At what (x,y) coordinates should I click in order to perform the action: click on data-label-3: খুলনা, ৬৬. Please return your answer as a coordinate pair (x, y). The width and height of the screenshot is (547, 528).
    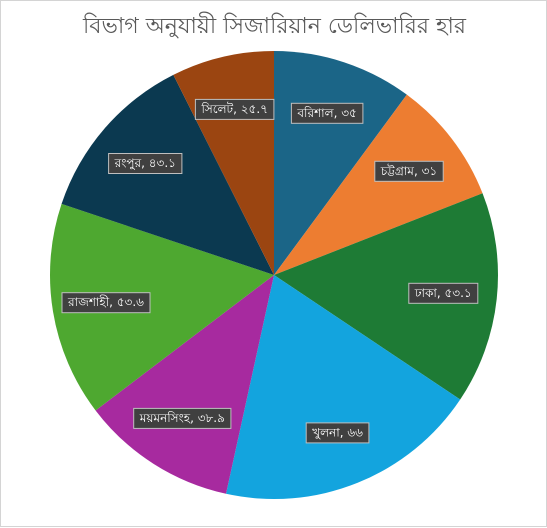
    Looking at the image, I should click on (337, 433).